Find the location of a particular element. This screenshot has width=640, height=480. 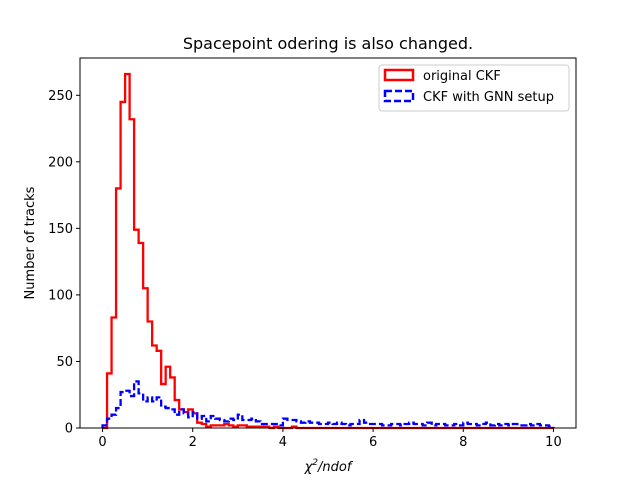

legend-swatch-ckf-gnn is located at coordinates (399, 96).